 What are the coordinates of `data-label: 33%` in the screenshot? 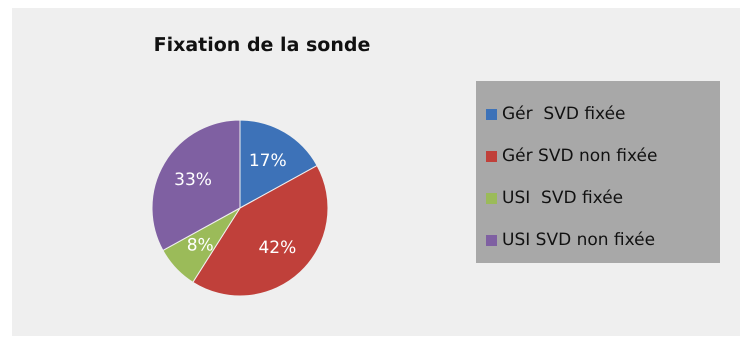 It's located at (193, 180).